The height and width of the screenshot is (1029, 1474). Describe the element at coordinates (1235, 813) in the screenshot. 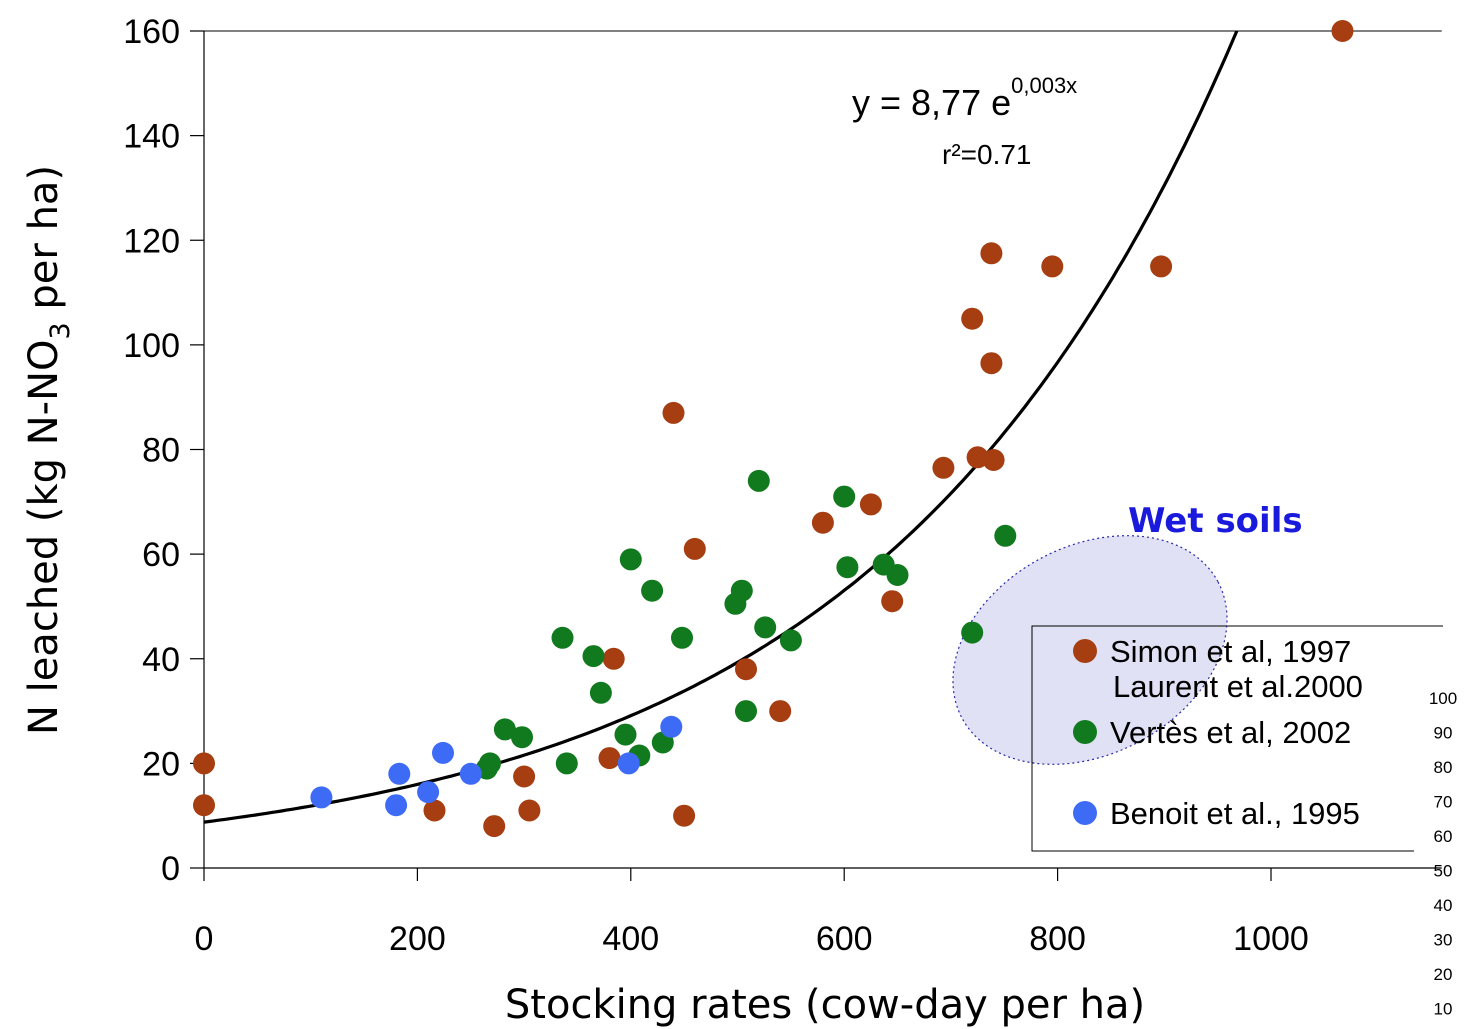

I see `legend-label: Benoit et al., 1995` at that location.